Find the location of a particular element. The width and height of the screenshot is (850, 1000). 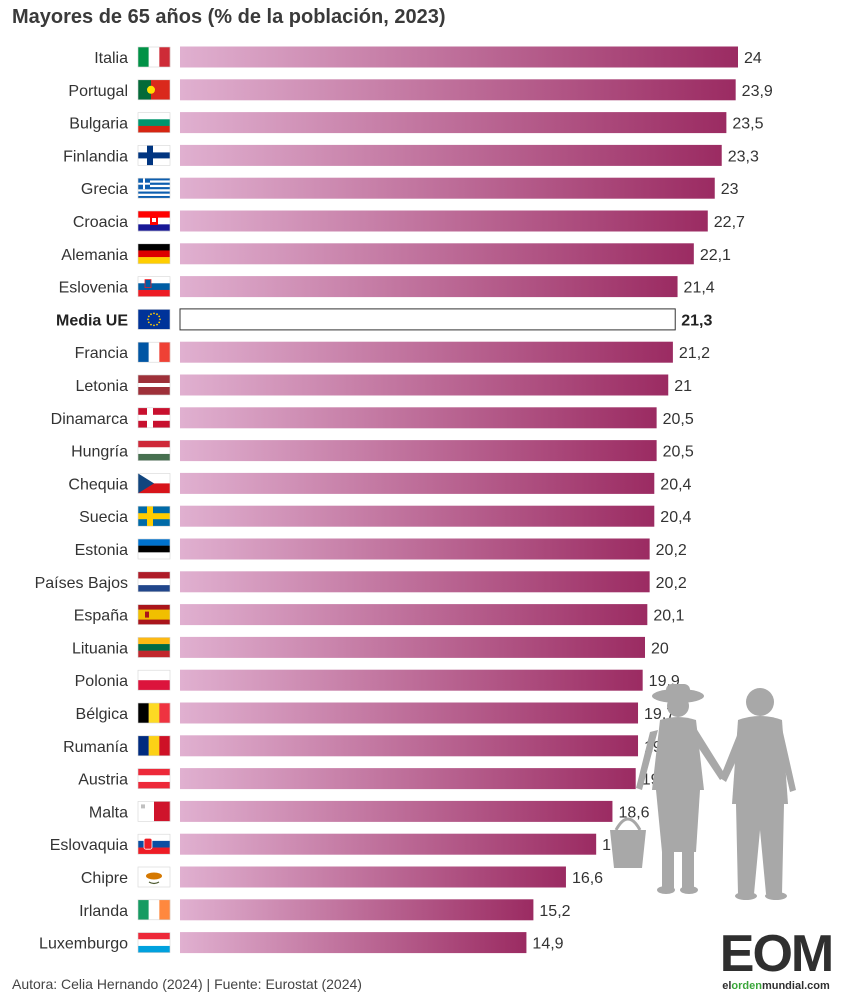

bar-row: Eslovaquia17,9 is located at coordinates (341, 844).